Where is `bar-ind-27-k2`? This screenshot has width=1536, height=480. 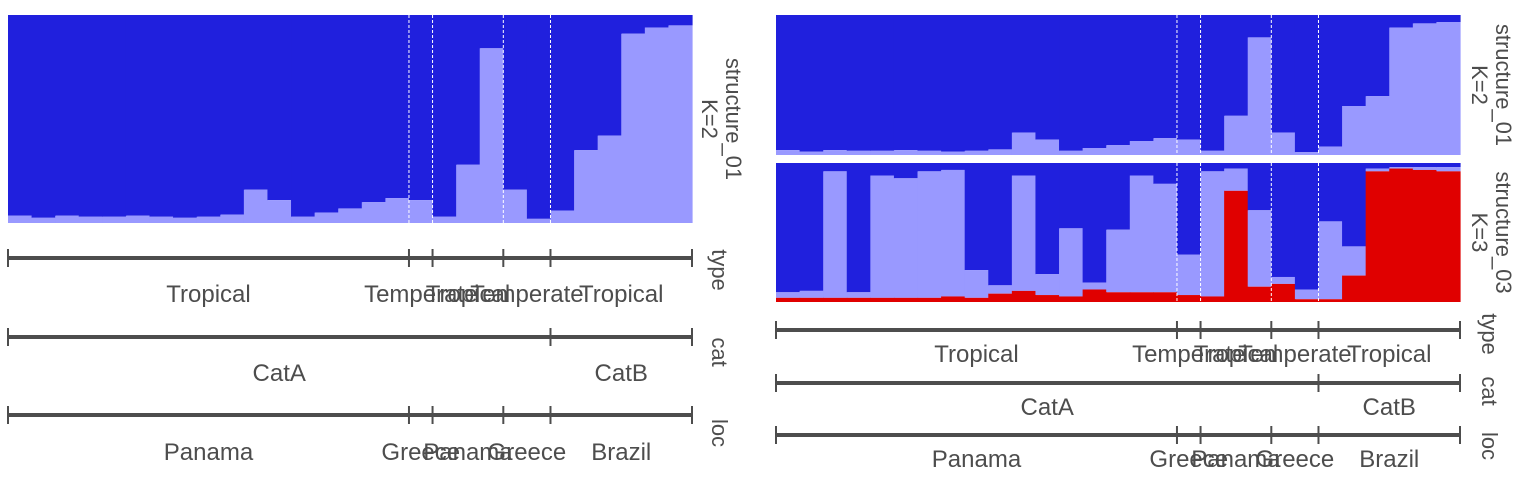
bar-ind-27-k2 is located at coordinates (633, 128).